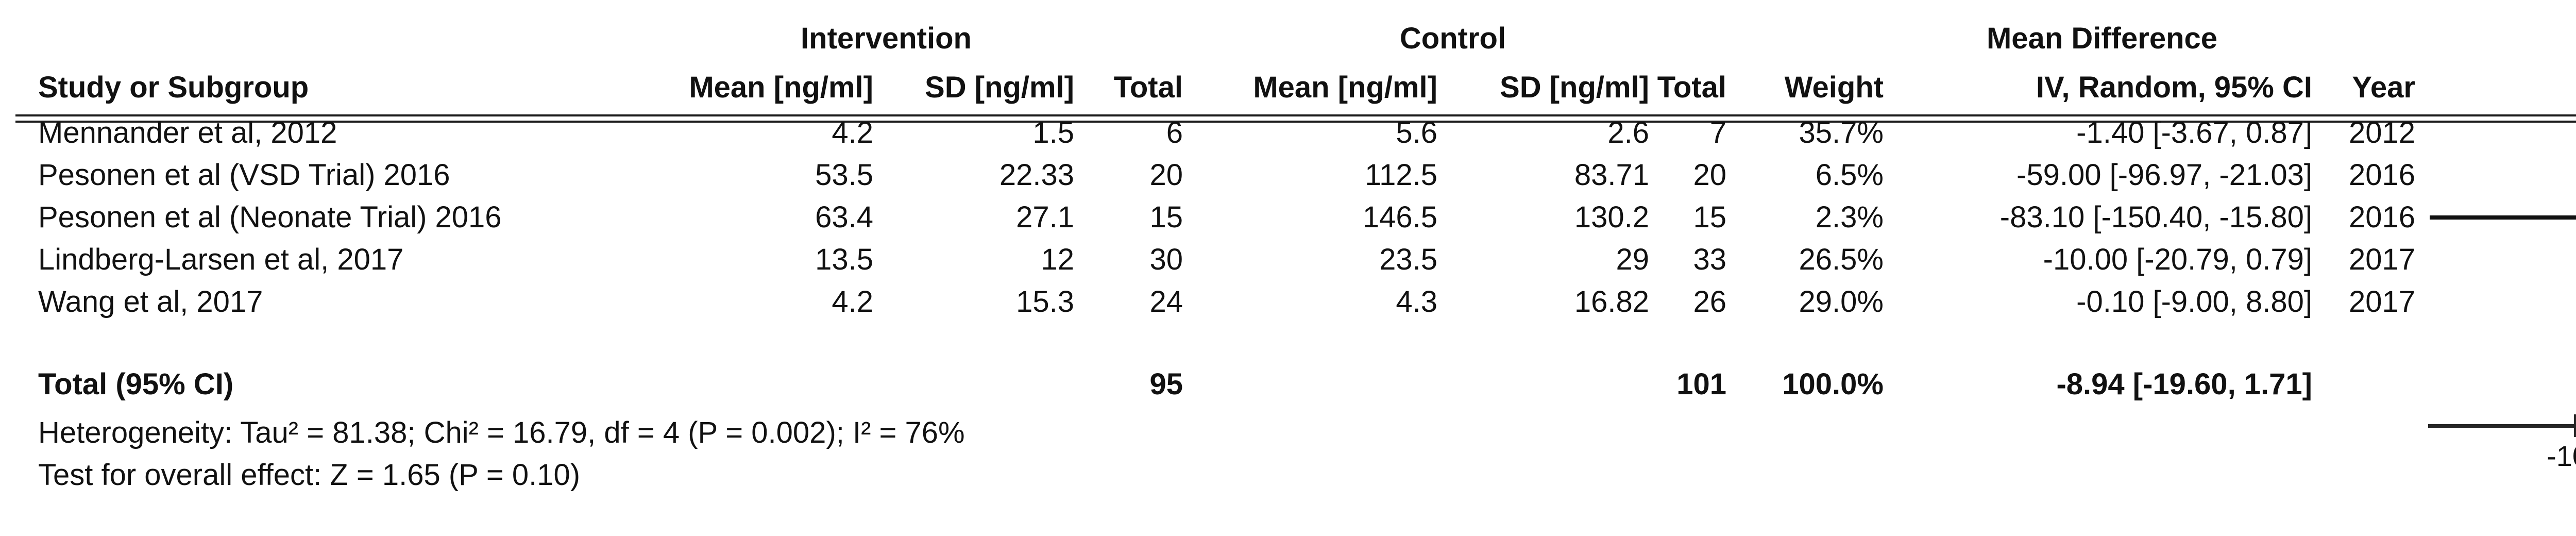 This screenshot has width=2576, height=536. What do you see at coordinates (1148, 87) in the screenshot?
I see `col-intervention-total: Total` at bounding box center [1148, 87].